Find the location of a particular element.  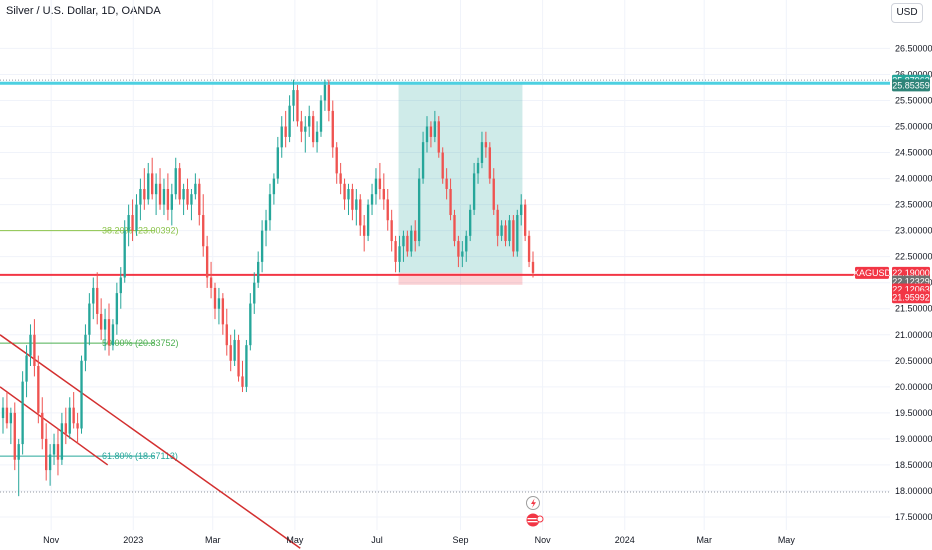

price-tag-label: 22.12063 is located at coordinates (911, 289).